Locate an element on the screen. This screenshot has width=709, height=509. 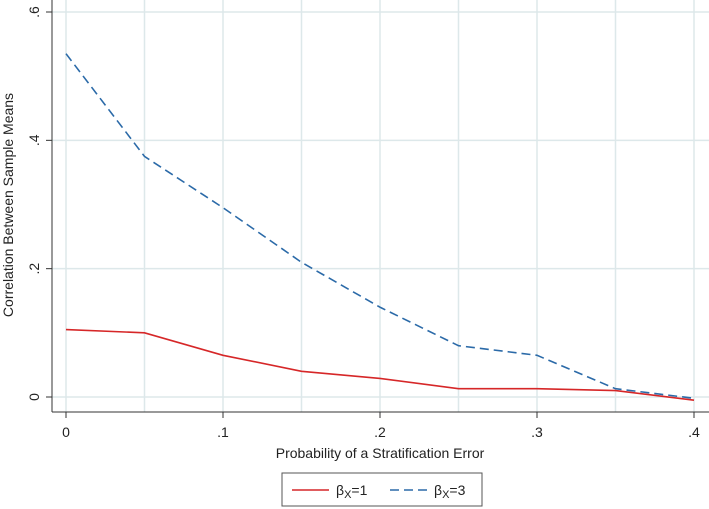
legend-label-0: βX=1 is located at coordinates (352, 491).